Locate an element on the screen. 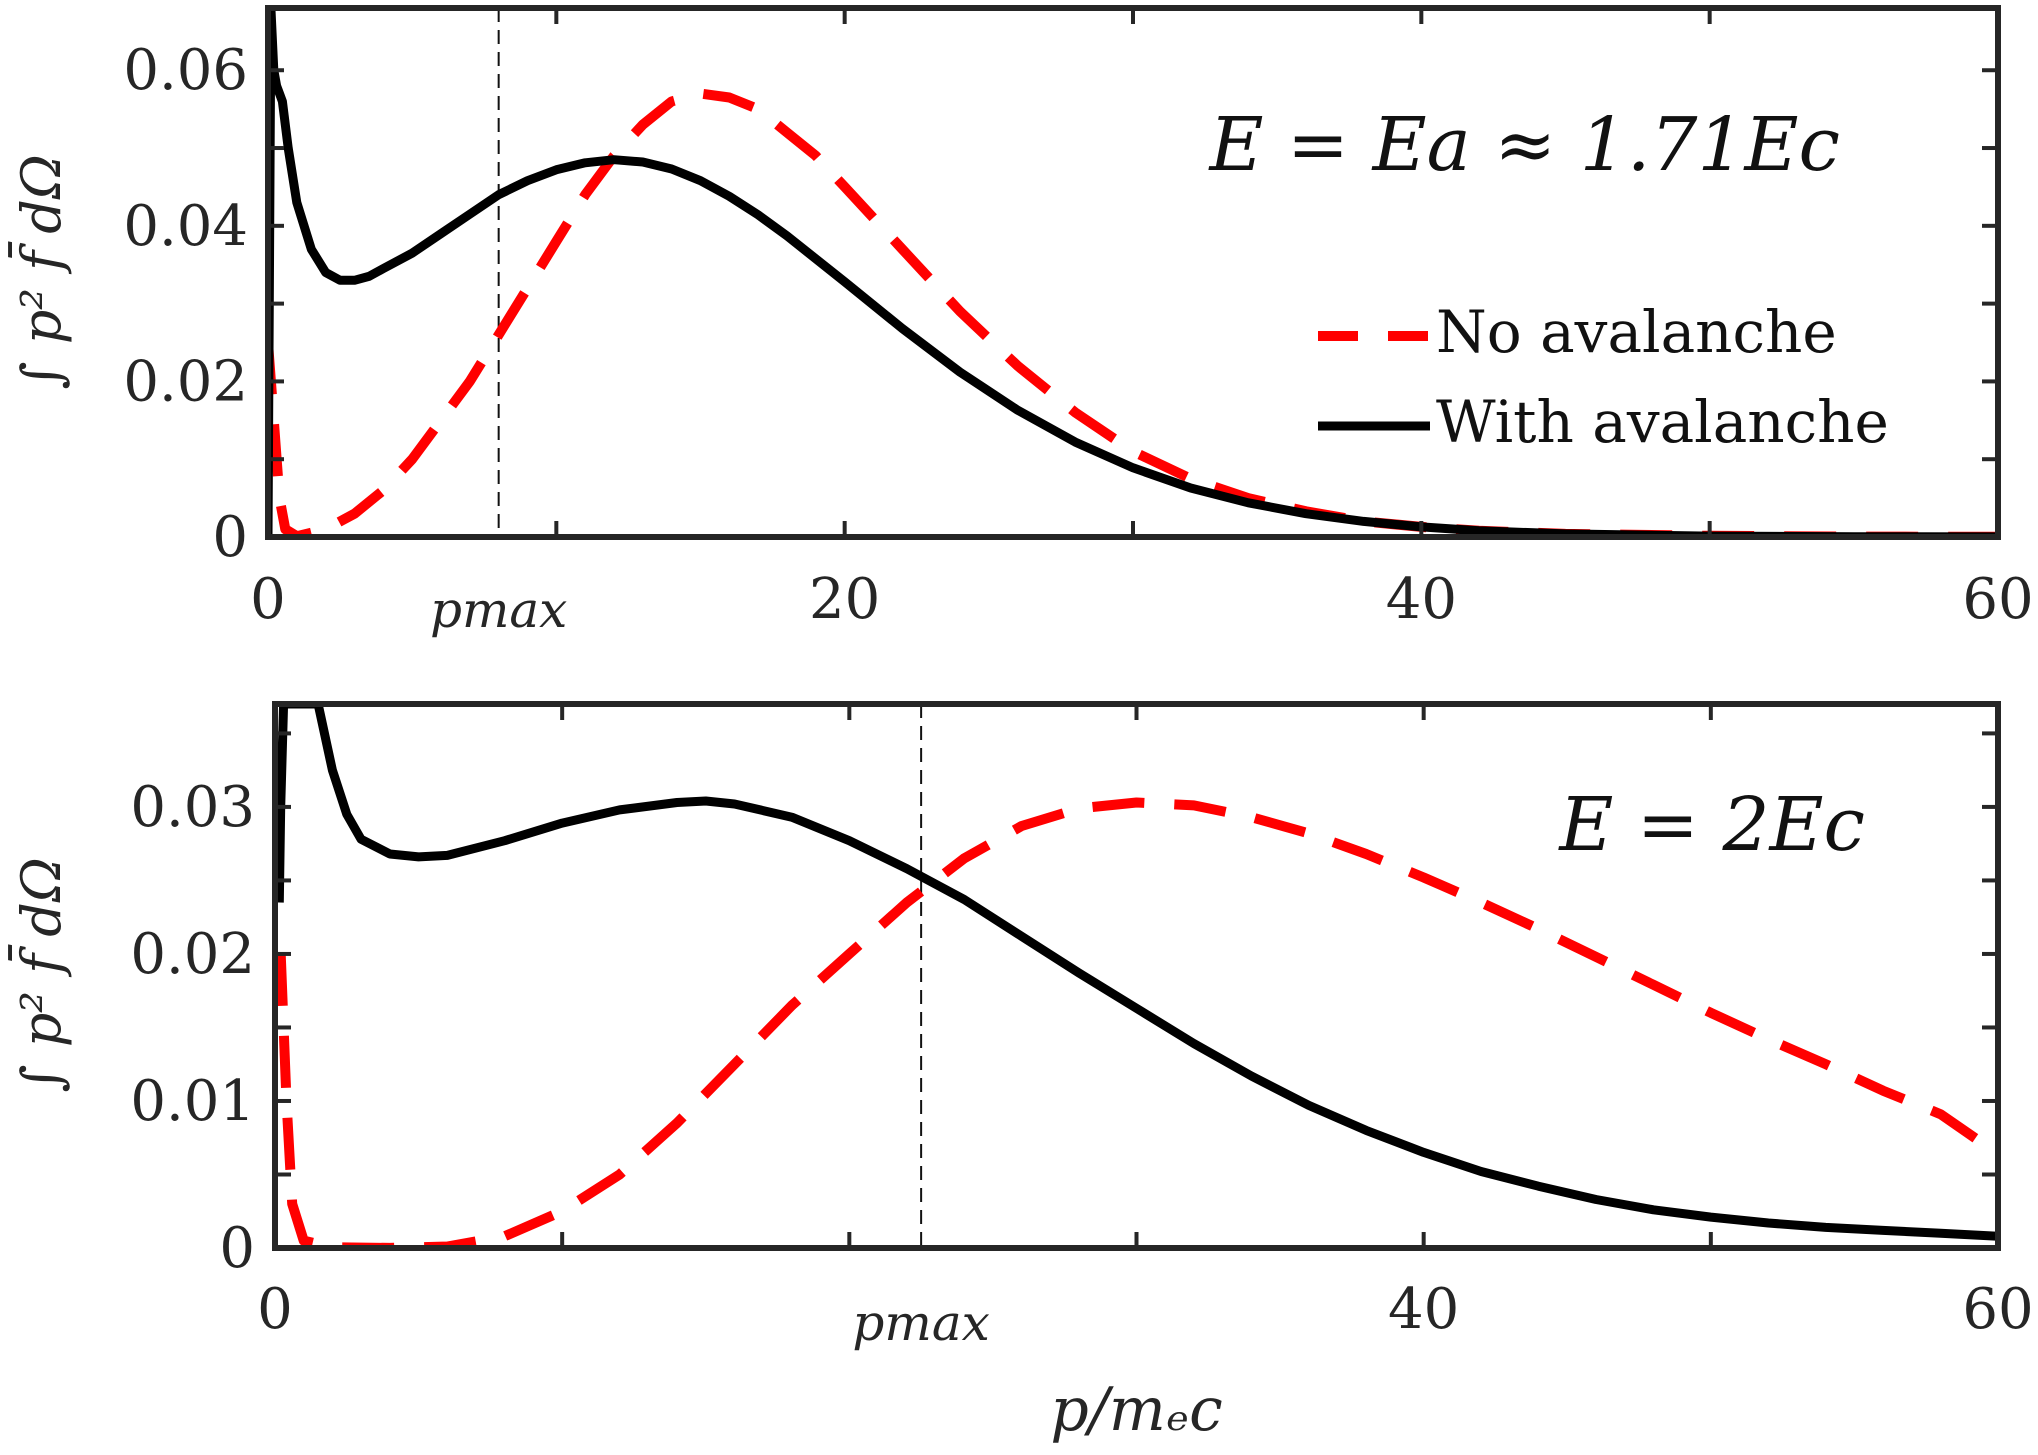 This screenshot has height=1455, width=2038. y-tick-label: 0.03 is located at coordinates (192, 807).